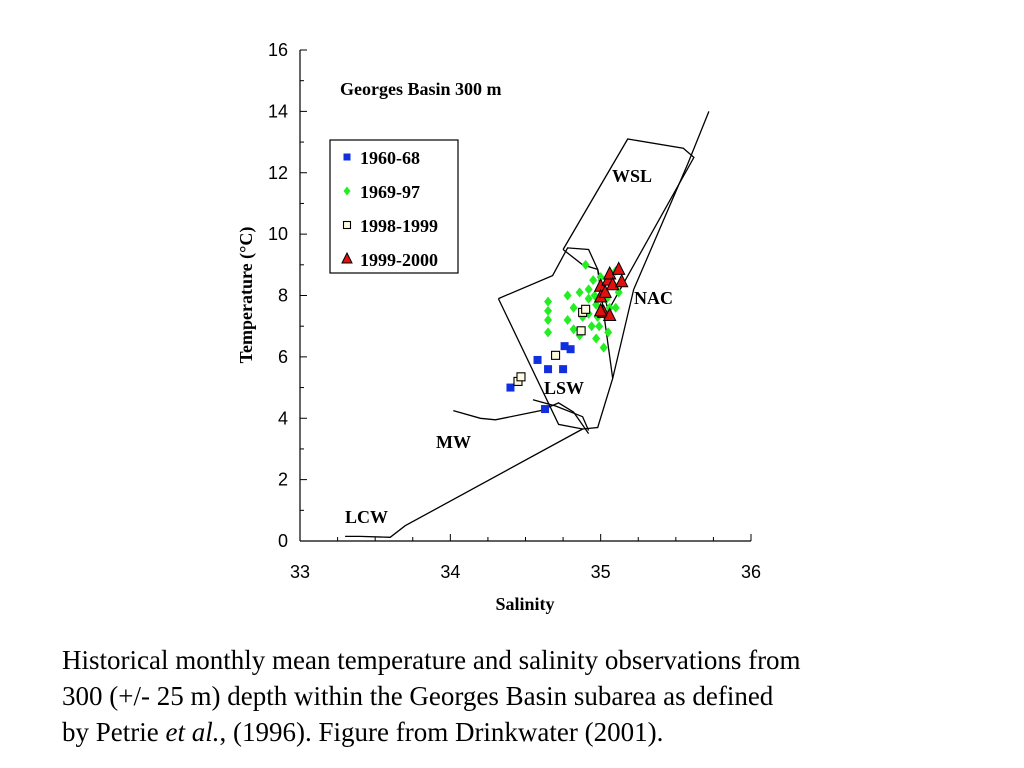 Image resolution: width=1024 pixels, height=768 pixels. Describe the element at coordinates (347, 257) in the screenshot. I see `legend-marker-1999-2000` at that location.